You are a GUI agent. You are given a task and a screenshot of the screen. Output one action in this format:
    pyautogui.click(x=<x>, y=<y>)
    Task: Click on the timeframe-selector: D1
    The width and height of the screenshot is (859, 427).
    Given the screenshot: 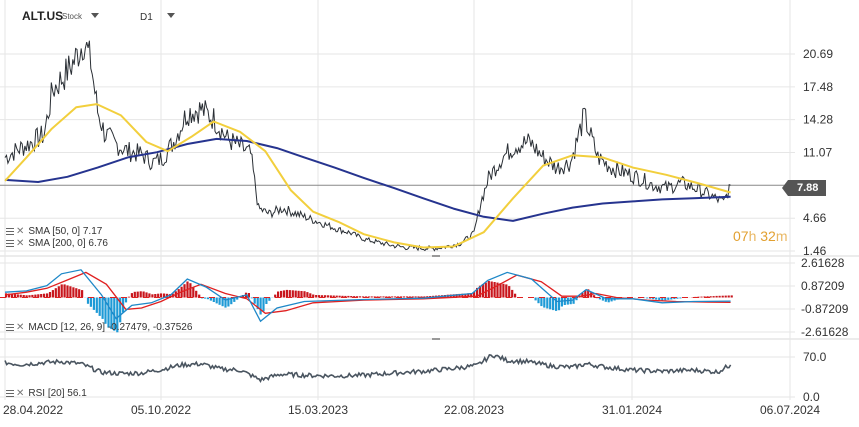 What is the action you would take?
    pyautogui.click(x=146, y=17)
    